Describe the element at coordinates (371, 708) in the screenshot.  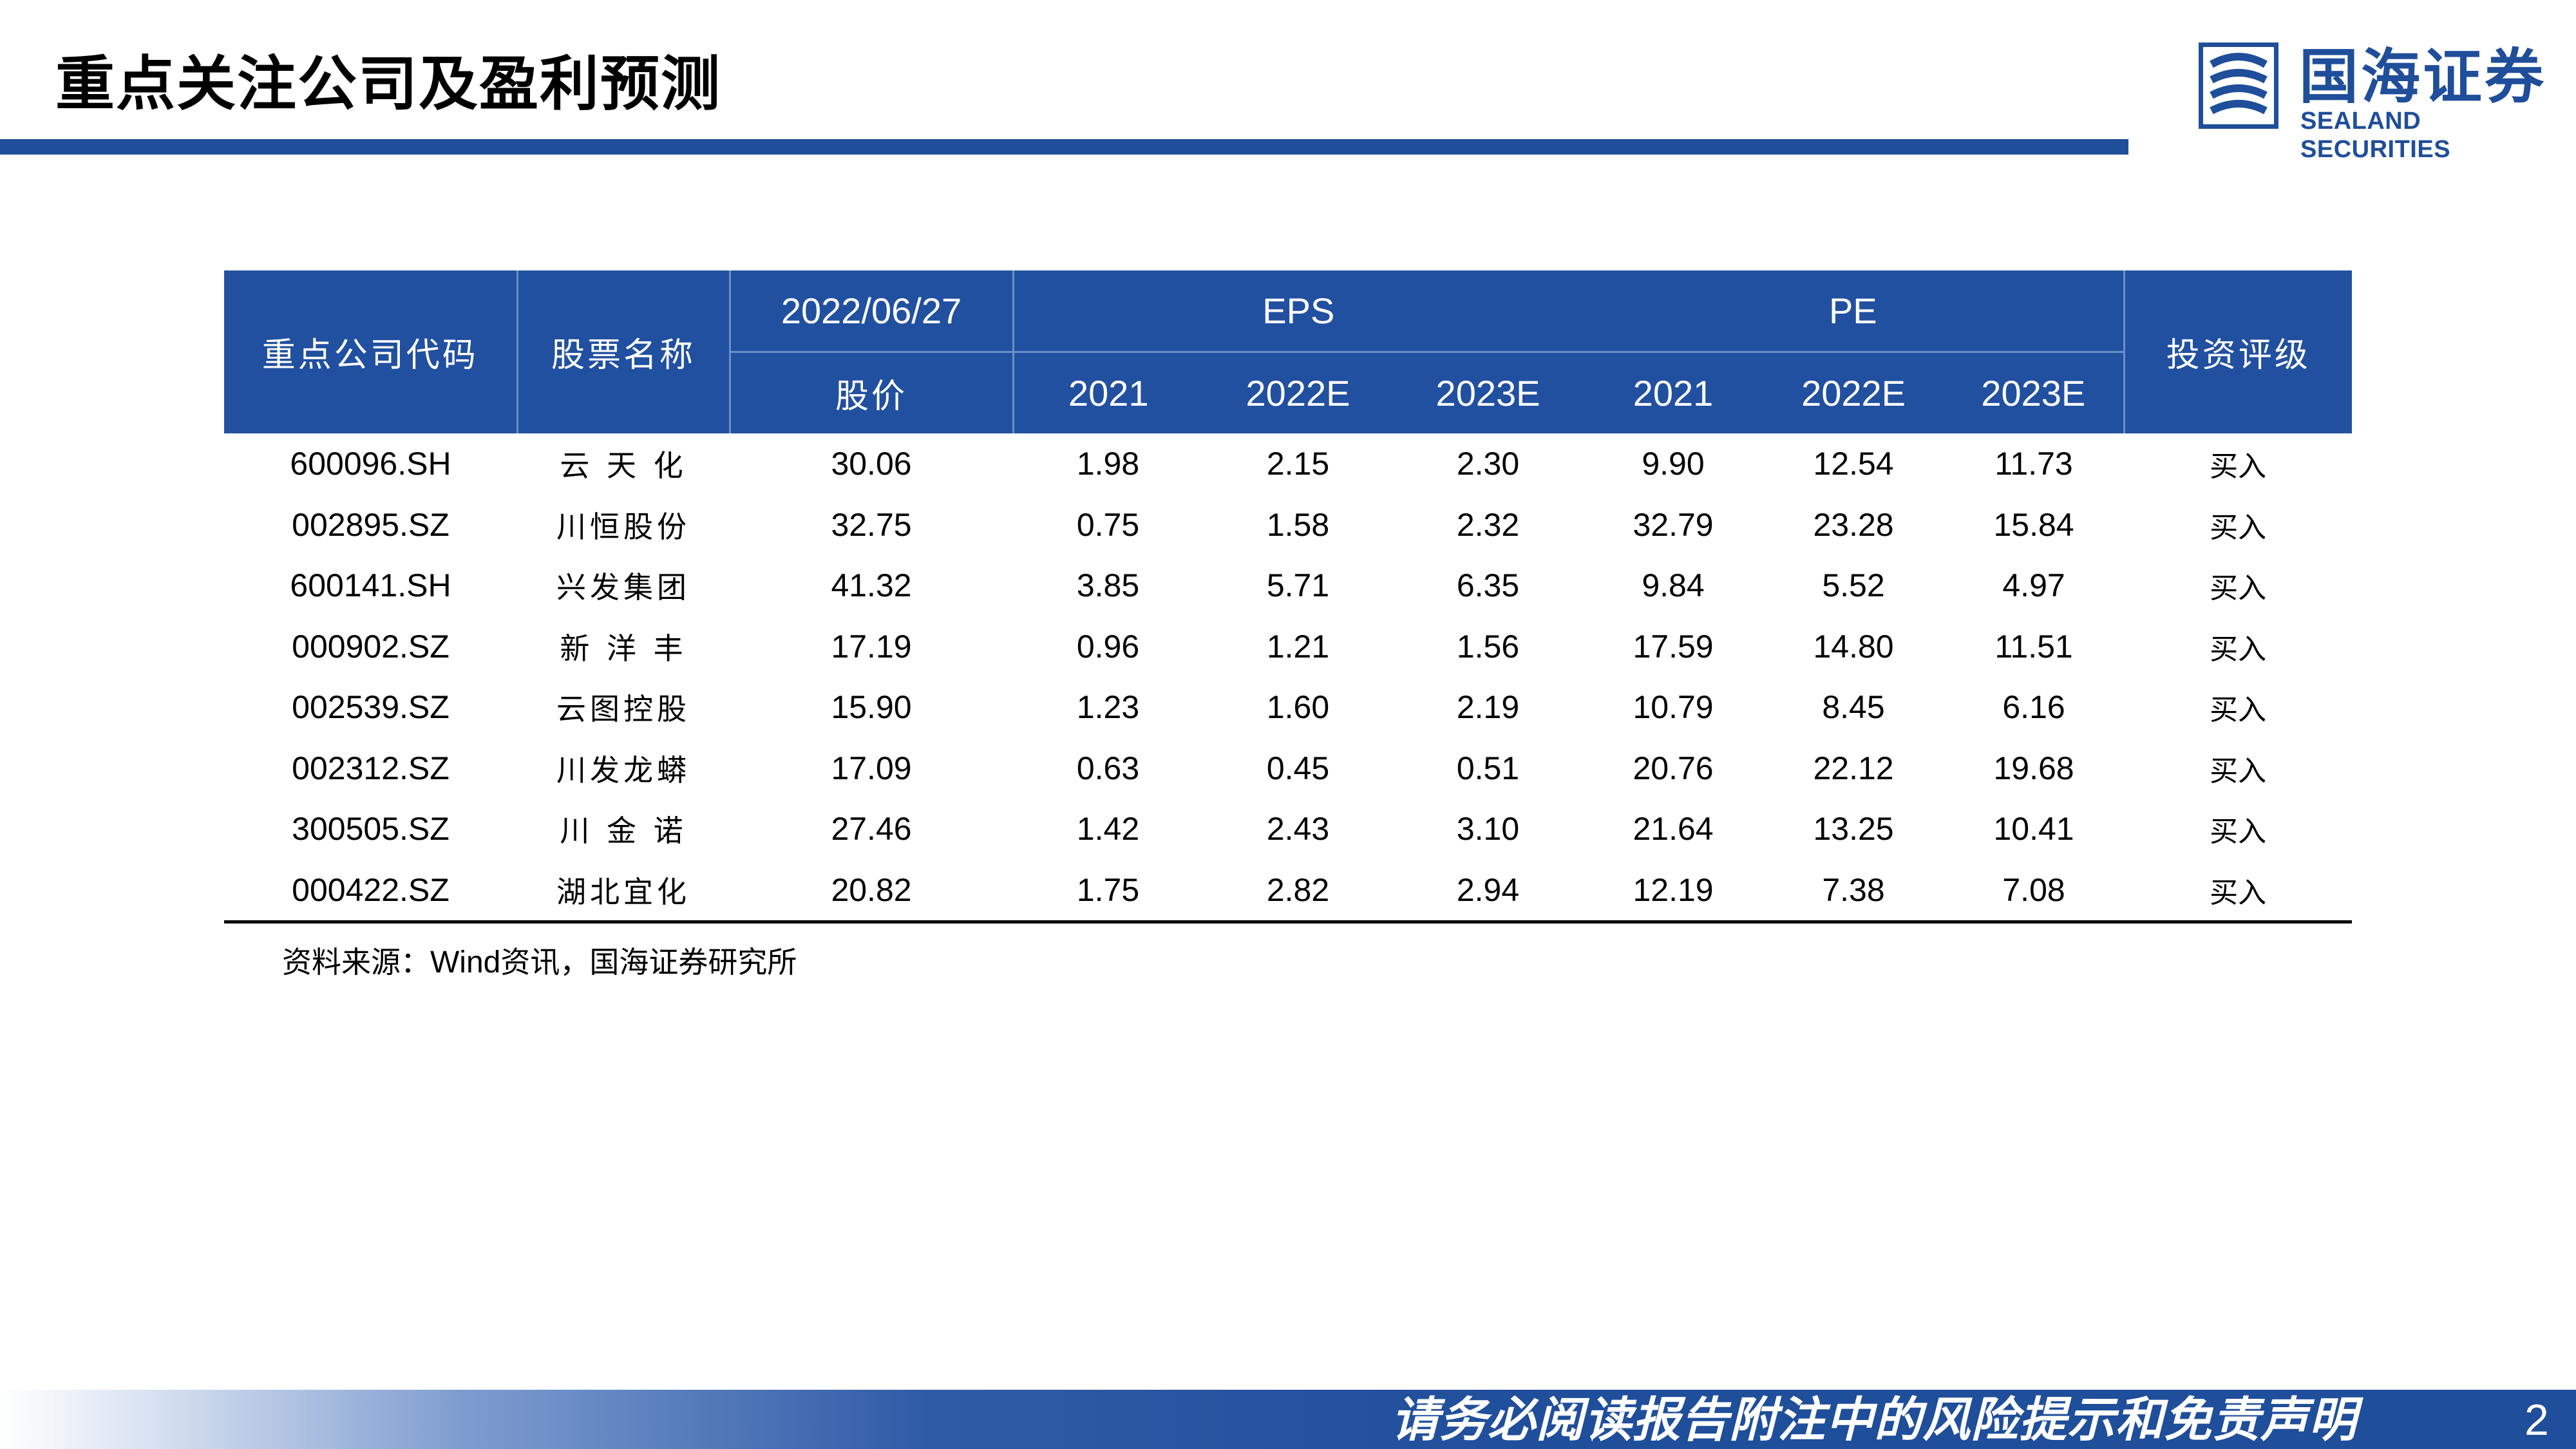
I see `cell-code: 002539.SZ` at that location.